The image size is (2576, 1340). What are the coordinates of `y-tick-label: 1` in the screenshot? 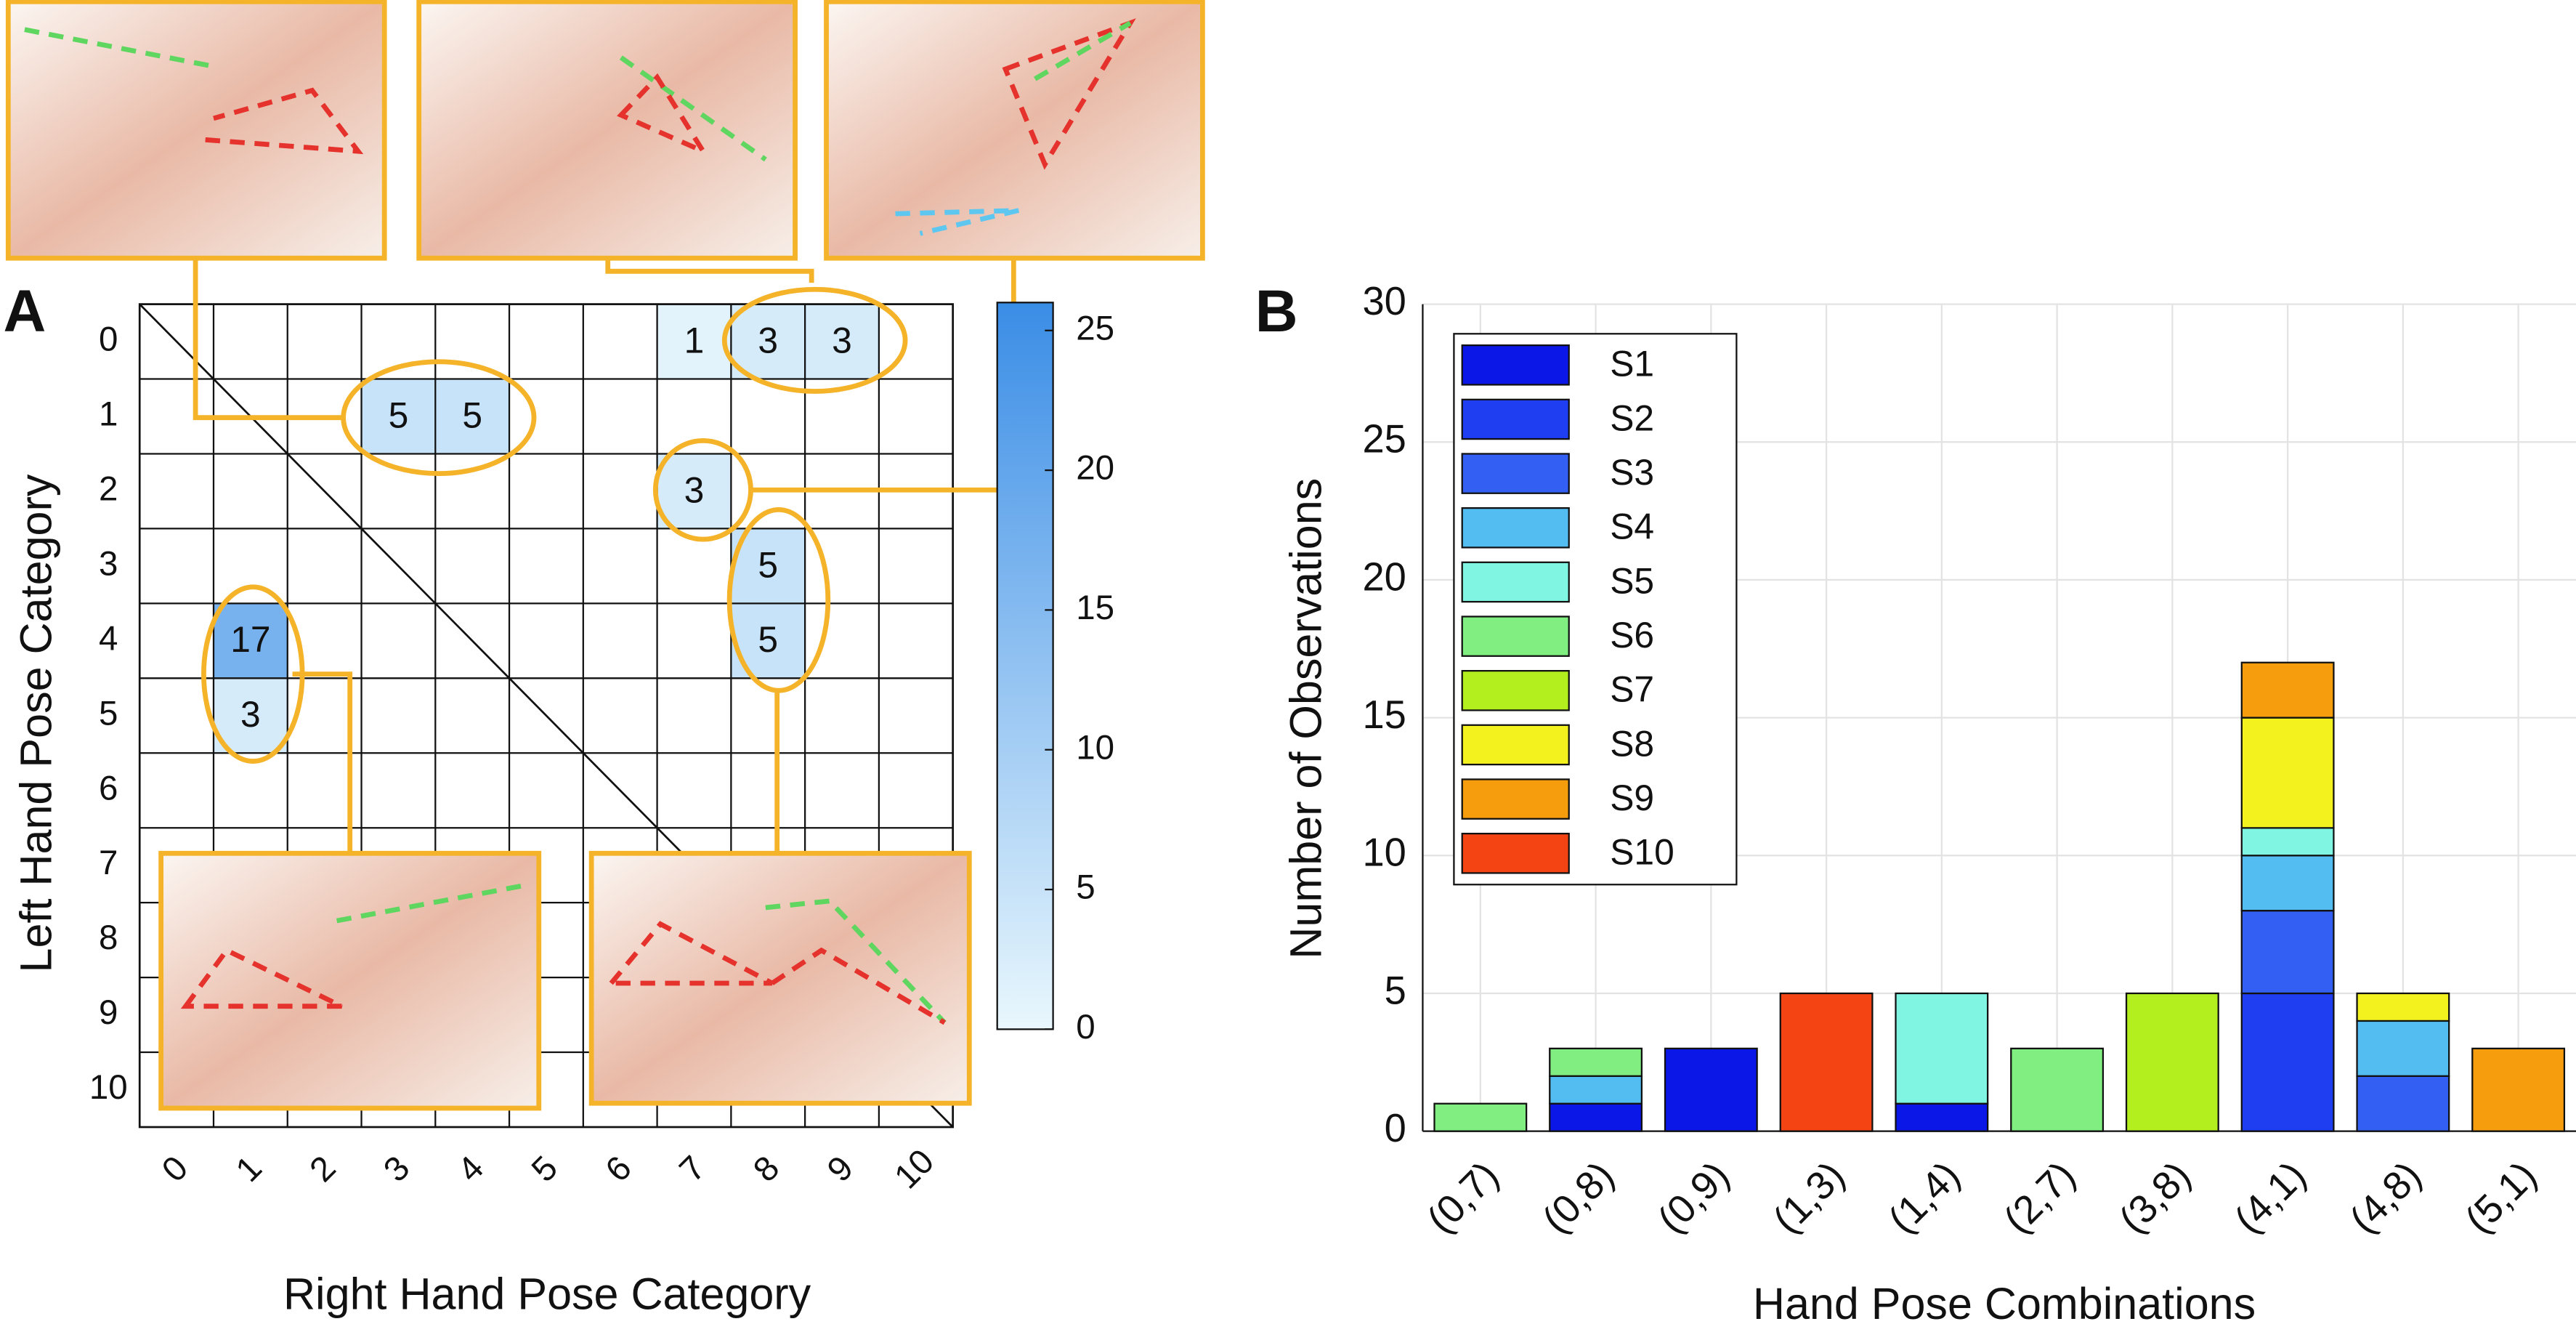 It's located at (108, 415).